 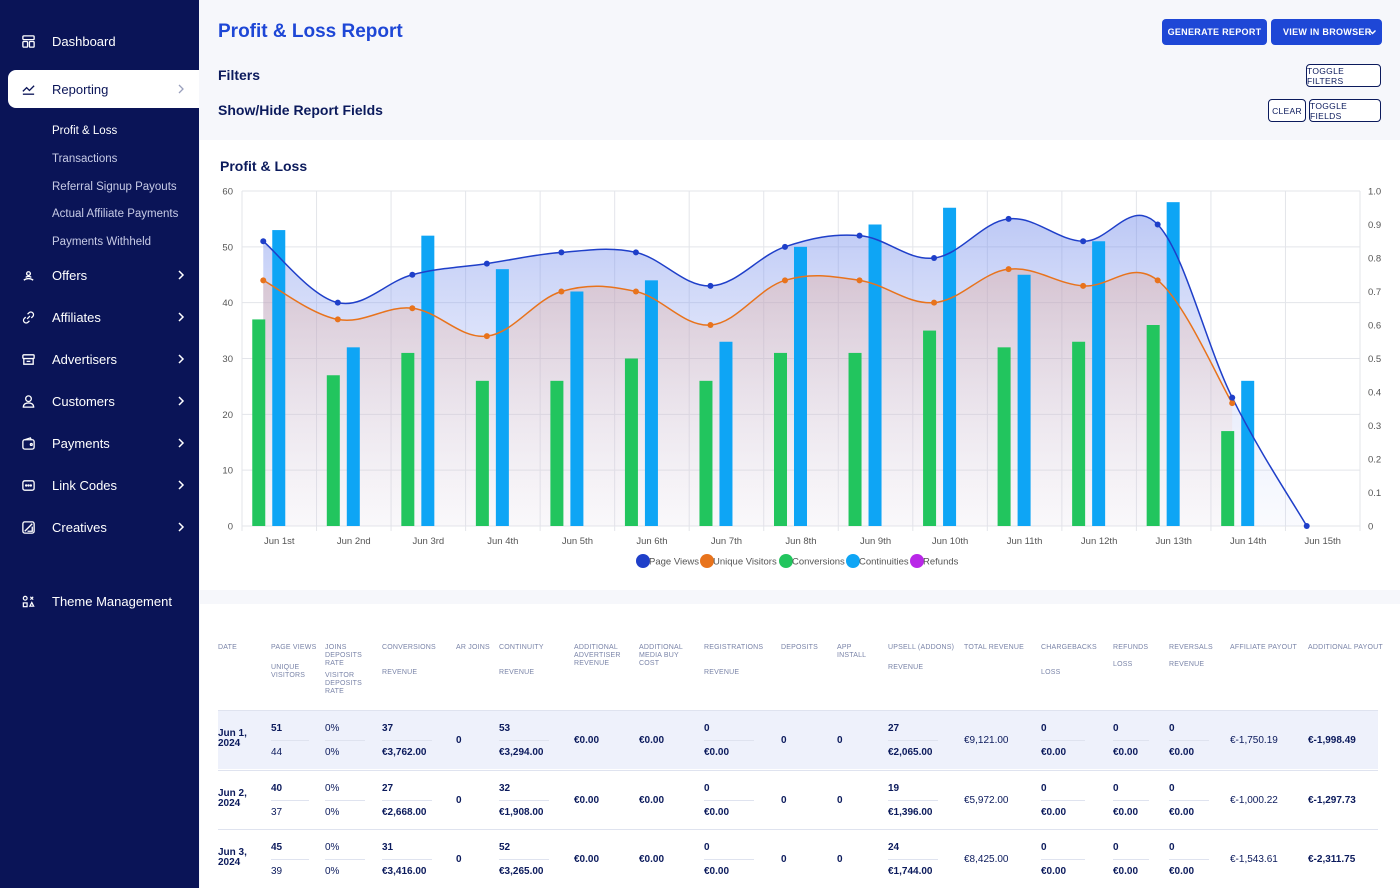 What do you see at coordinates (597, 655) in the screenshot?
I see `column-header: ADDITIONAL ADVERTISER REVENUE` at bounding box center [597, 655].